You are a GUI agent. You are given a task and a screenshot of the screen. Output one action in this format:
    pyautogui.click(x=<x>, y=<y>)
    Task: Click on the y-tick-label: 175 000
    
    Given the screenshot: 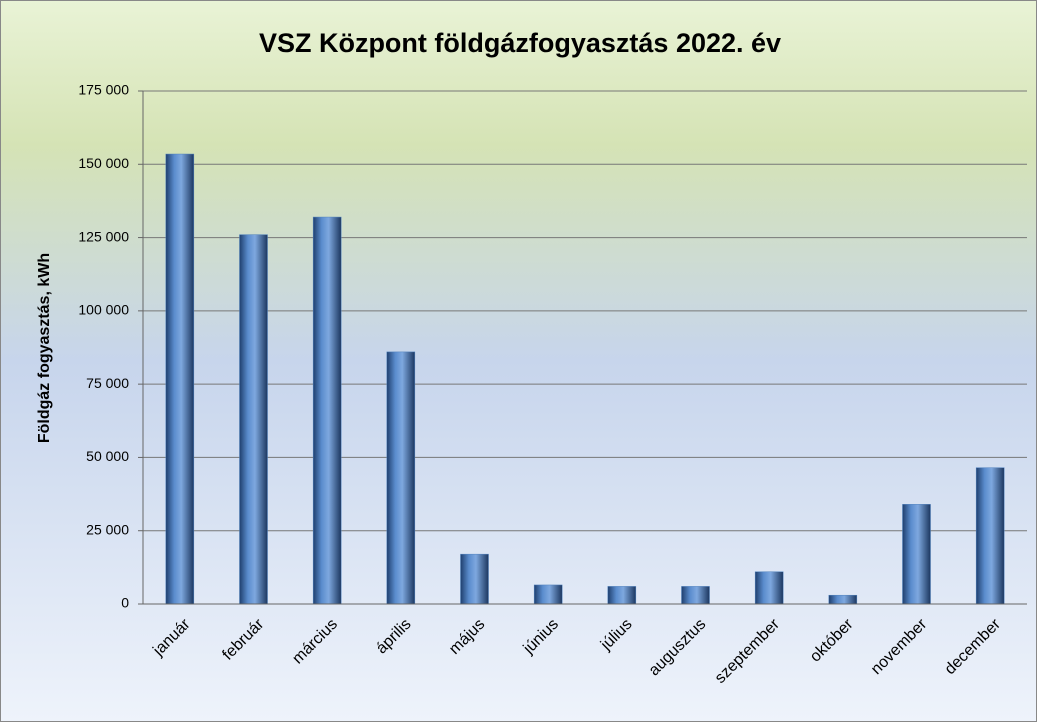 What is the action you would take?
    pyautogui.click(x=103, y=90)
    